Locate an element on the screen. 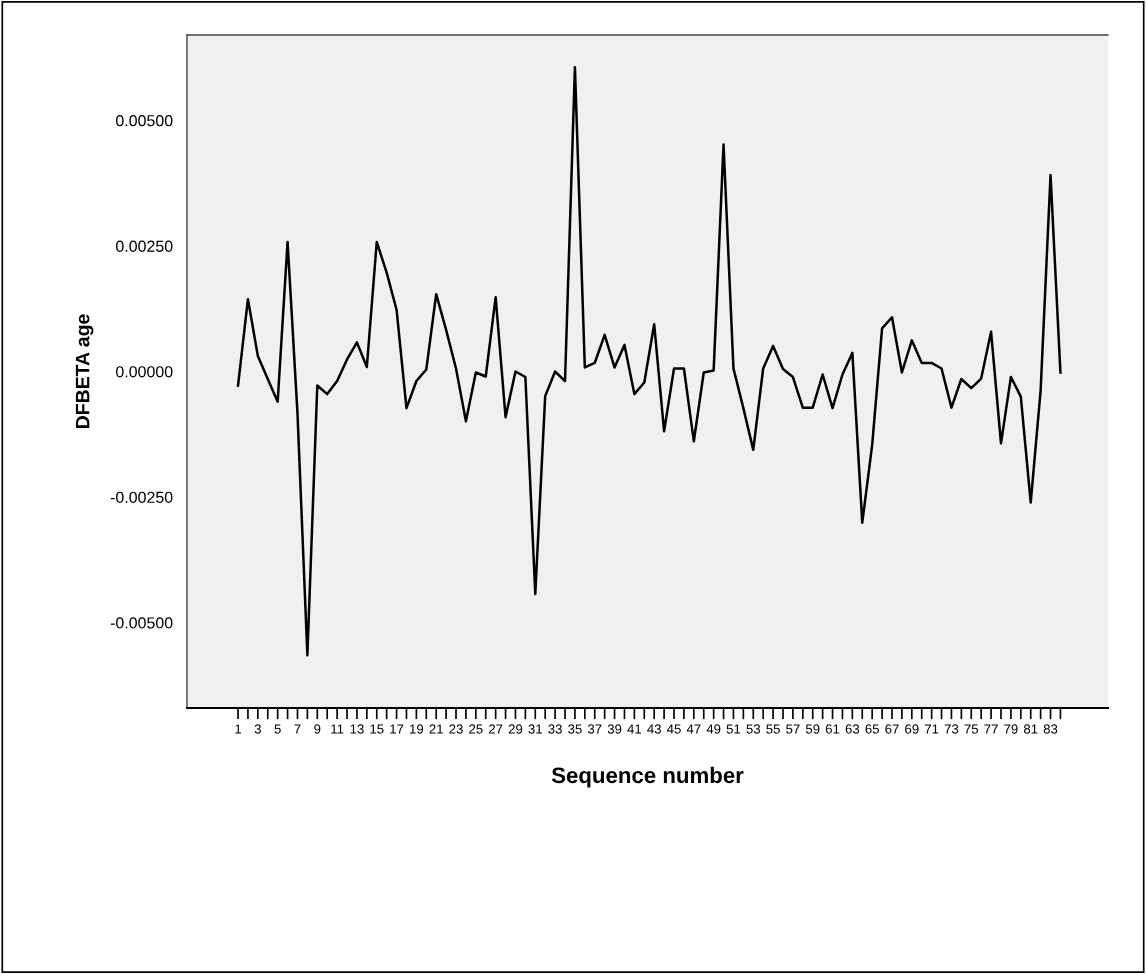 The height and width of the screenshot is (974, 1146). x-tick-label: 49 is located at coordinates (713, 729).